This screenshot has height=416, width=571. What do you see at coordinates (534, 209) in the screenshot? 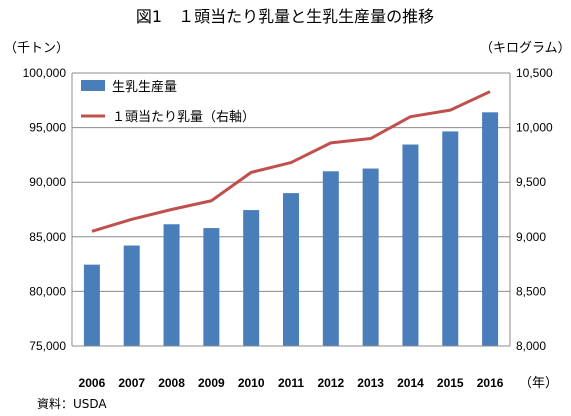
I see `right-axis-ticks: 8,000 8,500 9,000 9,500 10,000 10,500` at bounding box center [534, 209].